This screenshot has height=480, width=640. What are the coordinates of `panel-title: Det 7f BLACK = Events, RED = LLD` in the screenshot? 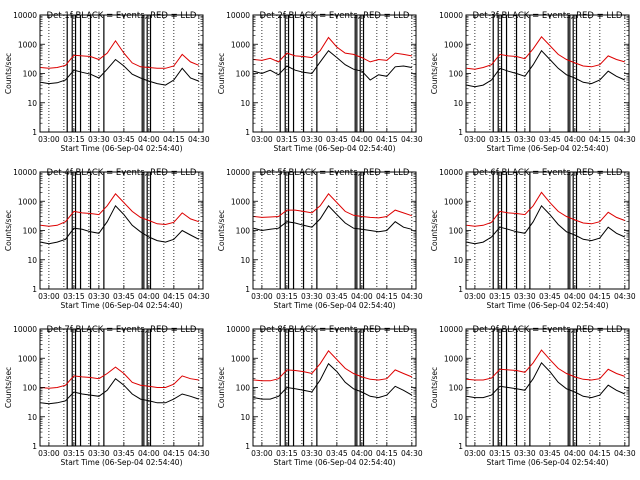 It's located at (122, 330).